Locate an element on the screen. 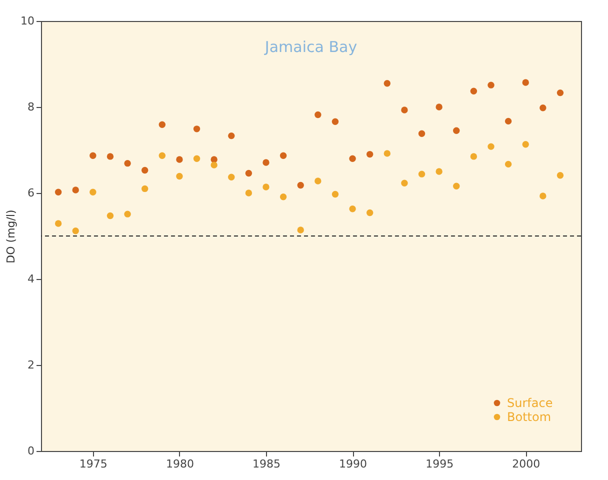  y-tick-label: 2 is located at coordinates (31, 365).